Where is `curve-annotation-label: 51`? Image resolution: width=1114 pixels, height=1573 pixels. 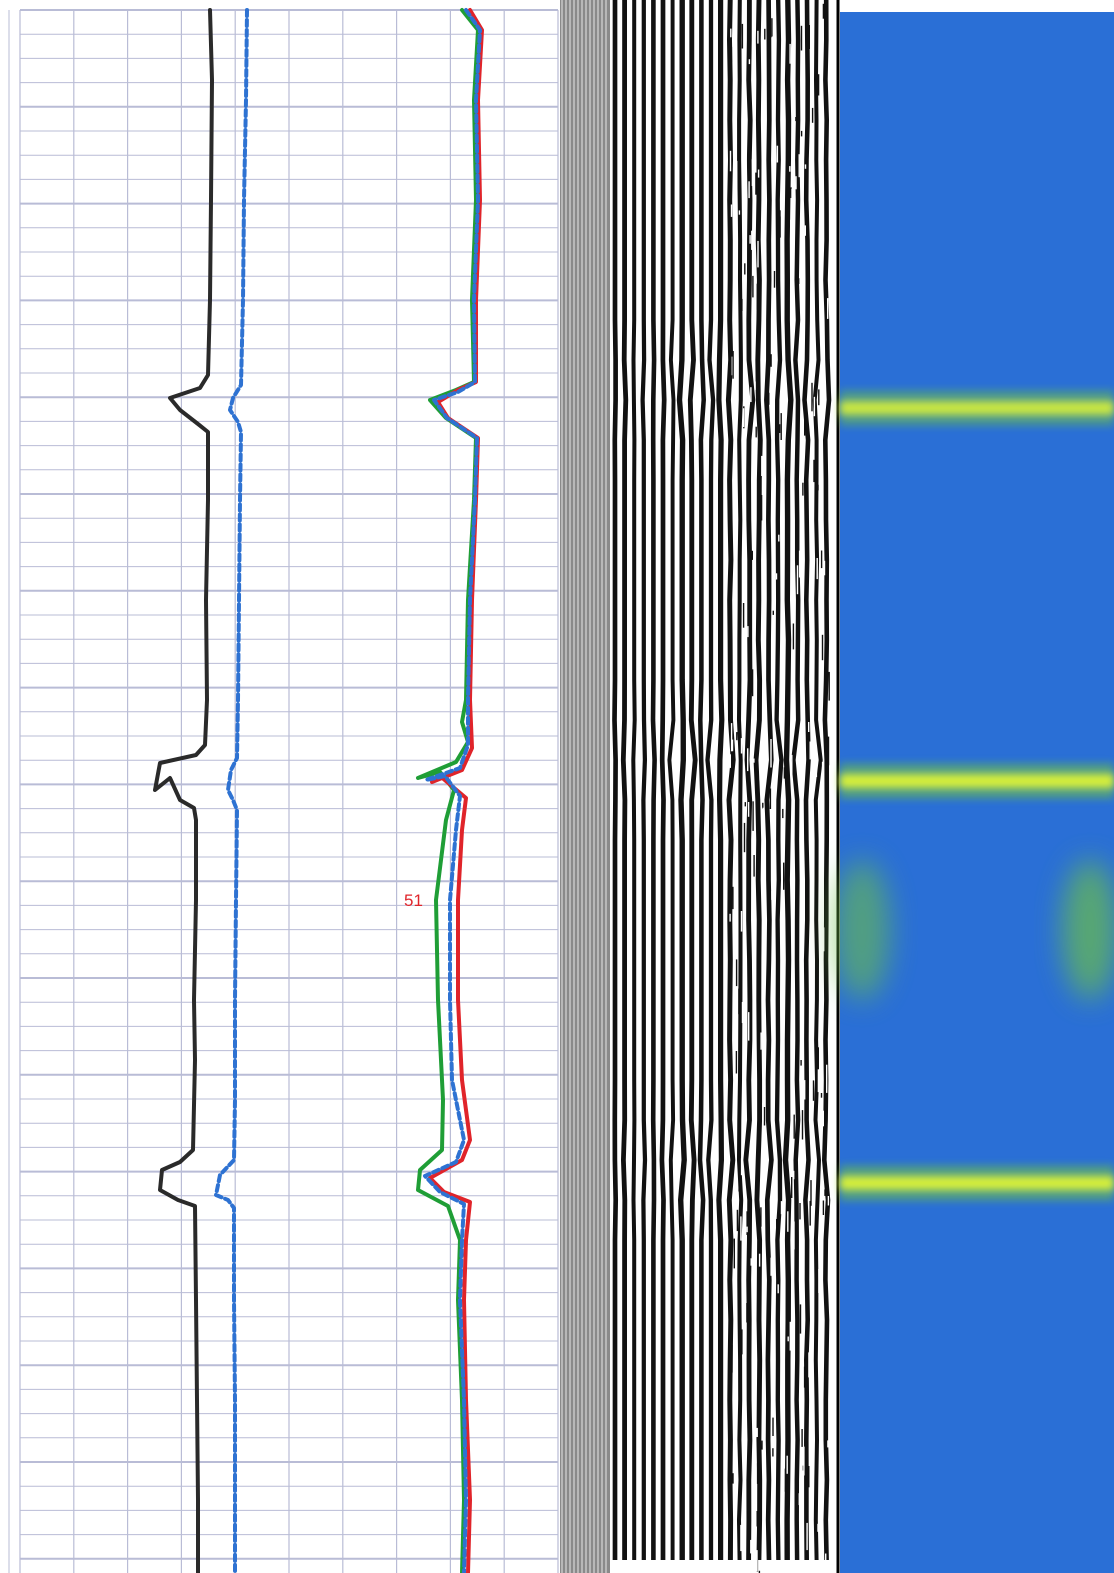
curve-annotation-label: 51 is located at coordinates (413, 900).